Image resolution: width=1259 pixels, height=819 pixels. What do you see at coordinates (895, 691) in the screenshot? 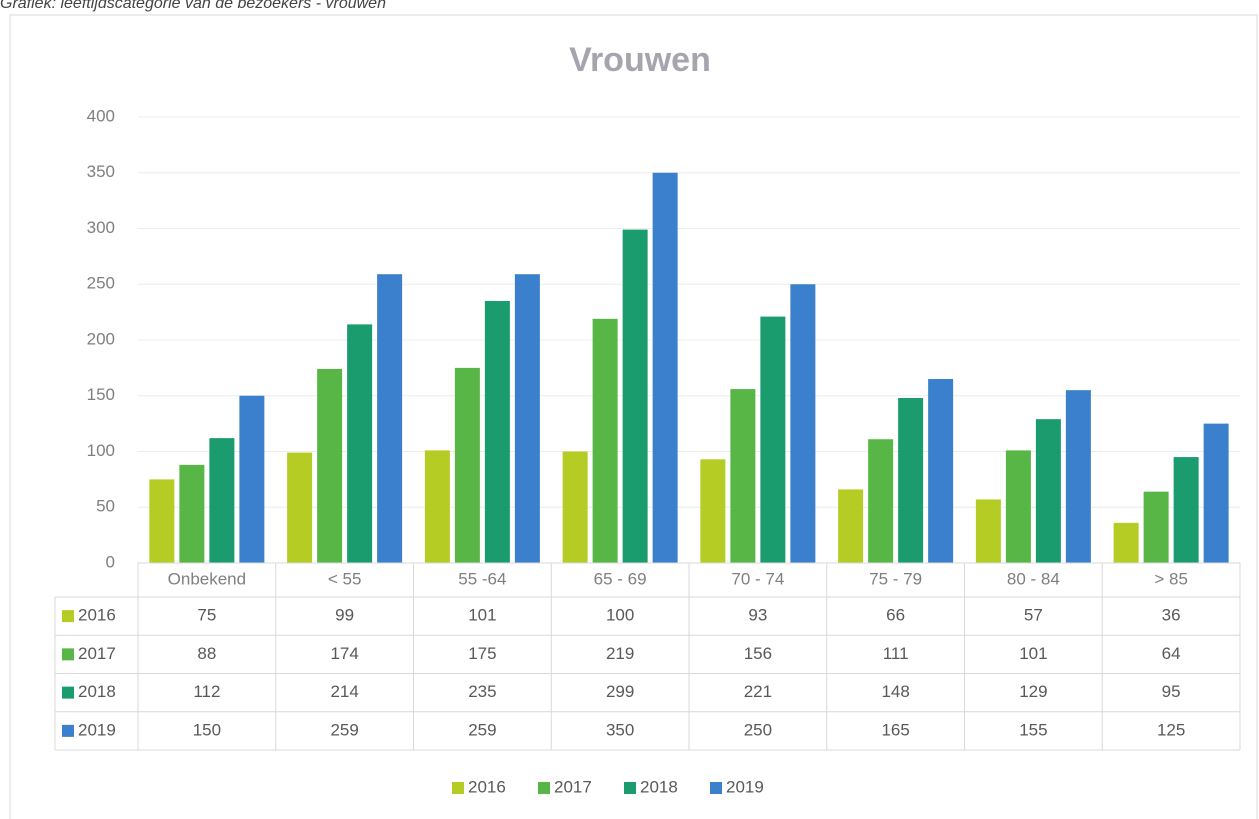
I see `table-cell: 148` at bounding box center [895, 691].